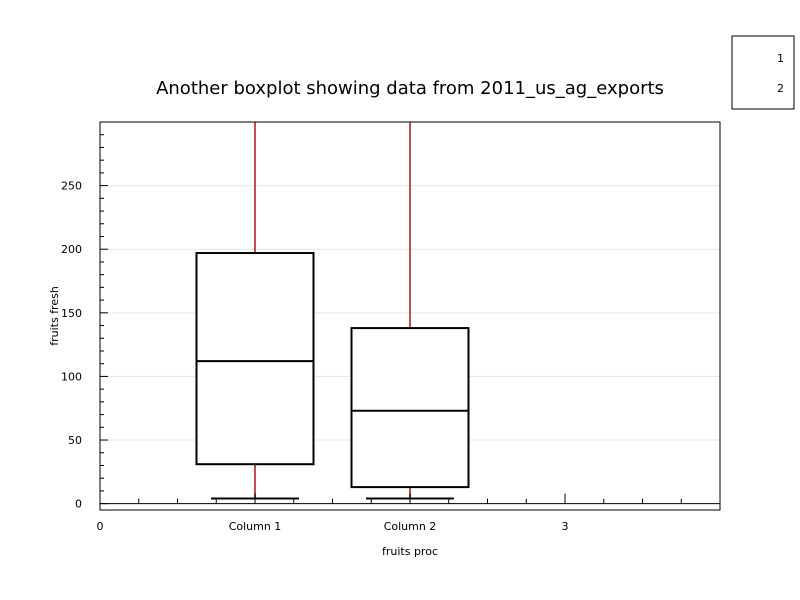 Image resolution: width=800 pixels, height=600 pixels. What do you see at coordinates (410, 551) in the screenshot?
I see `x-axis-label: fruits proc` at bounding box center [410, 551].